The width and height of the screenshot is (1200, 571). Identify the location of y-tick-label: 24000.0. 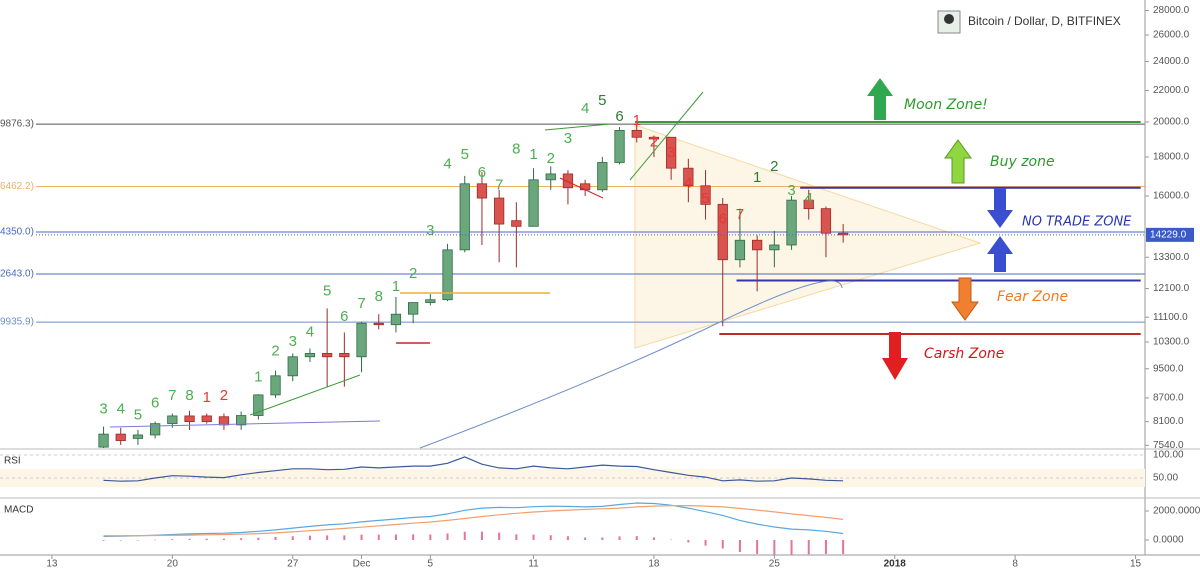
(1171, 61).